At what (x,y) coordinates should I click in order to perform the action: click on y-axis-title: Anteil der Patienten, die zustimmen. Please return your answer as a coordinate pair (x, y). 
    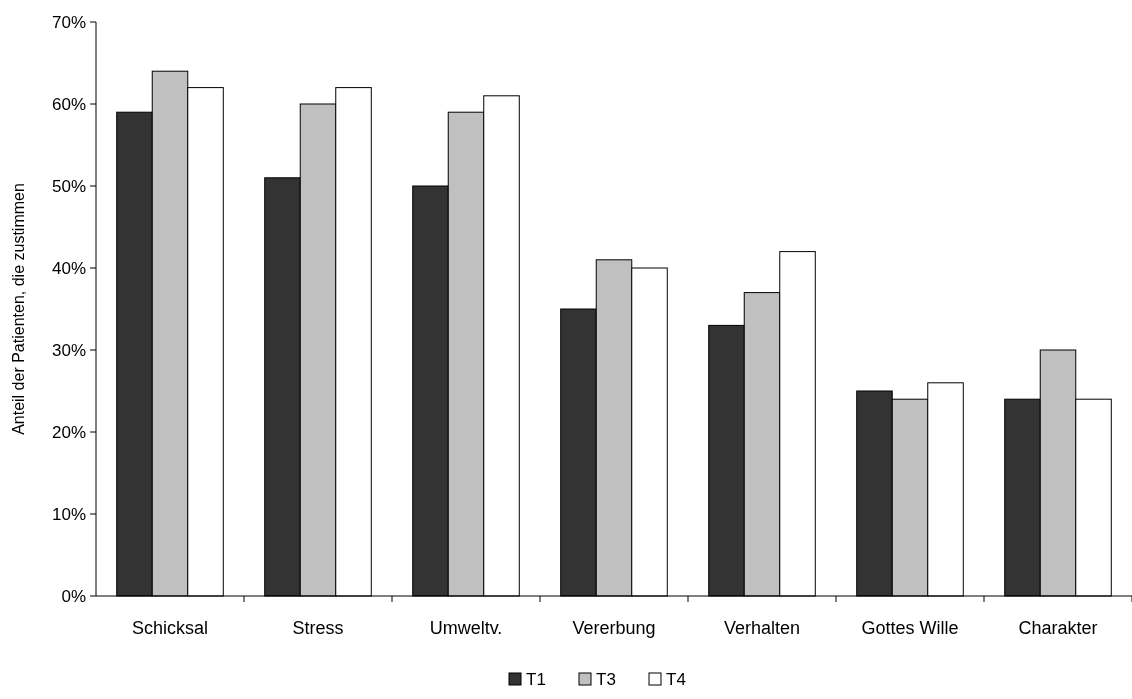
    Looking at the image, I should click on (18, 309).